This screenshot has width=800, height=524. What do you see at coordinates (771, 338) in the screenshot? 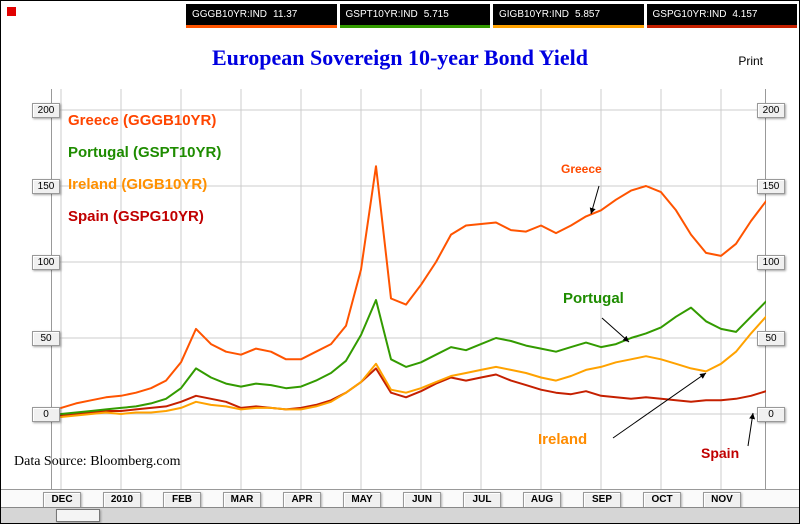
I see `y-axis-label-right-50: 50` at bounding box center [771, 338].